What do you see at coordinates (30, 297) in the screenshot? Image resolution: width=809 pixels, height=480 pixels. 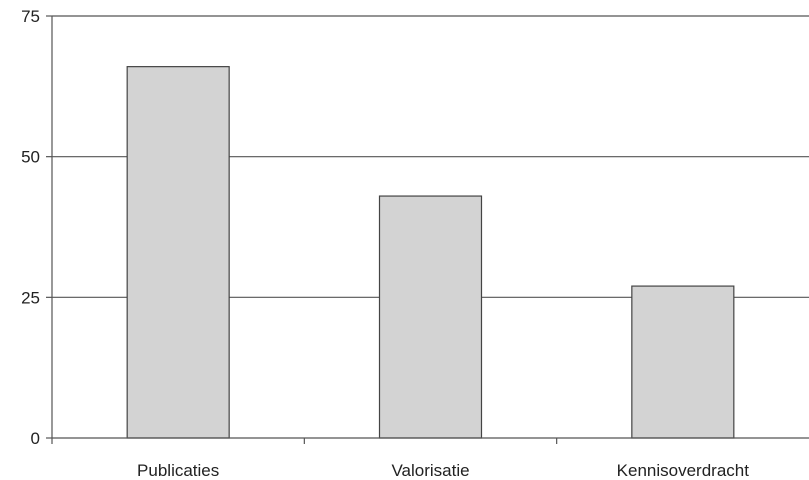 I see `y-tick-label-25: 25` at bounding box center [30, 297].